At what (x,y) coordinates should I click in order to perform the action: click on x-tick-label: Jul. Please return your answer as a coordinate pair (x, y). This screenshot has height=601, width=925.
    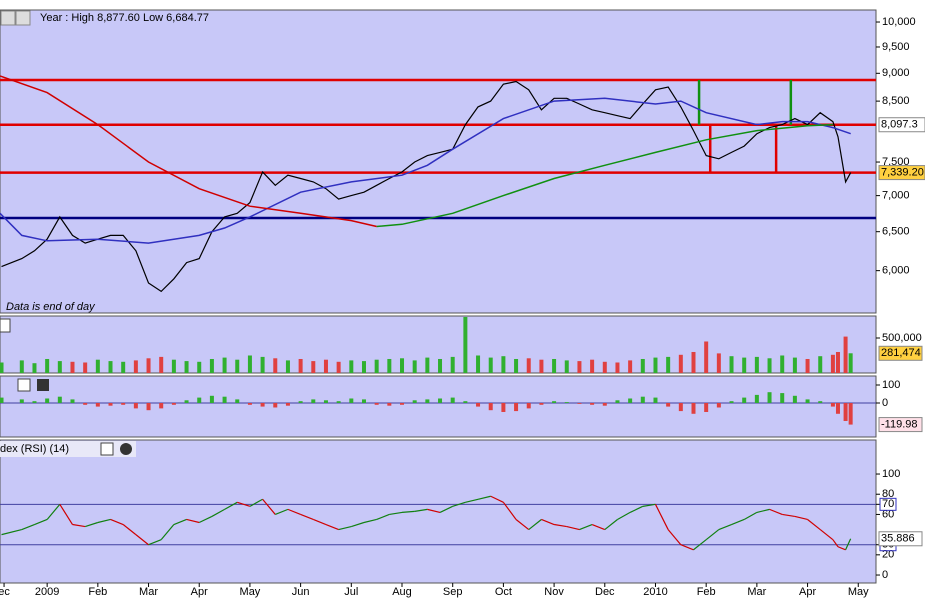
    Looking at the image, I should click on (351, 592).